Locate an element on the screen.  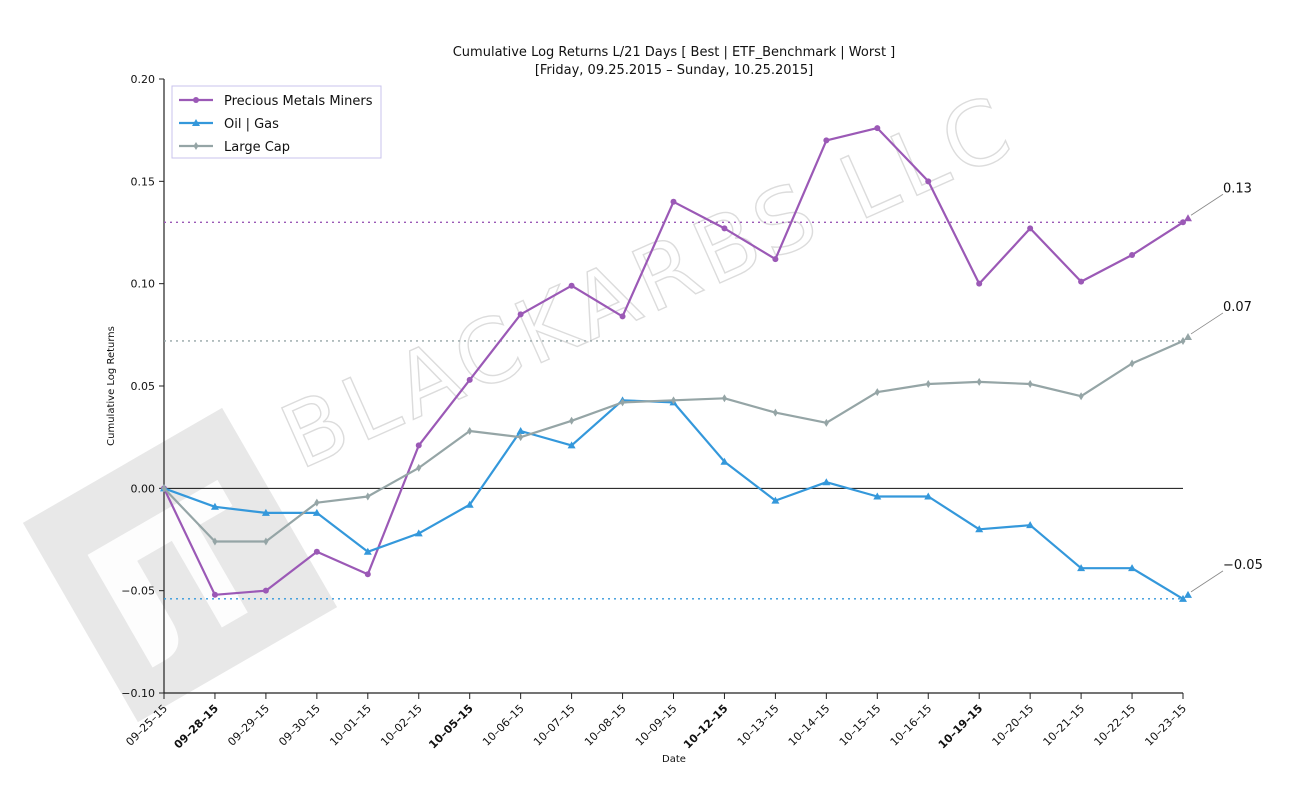
x-tick-label: 10–14–15 is located at coordinates (809, 725).